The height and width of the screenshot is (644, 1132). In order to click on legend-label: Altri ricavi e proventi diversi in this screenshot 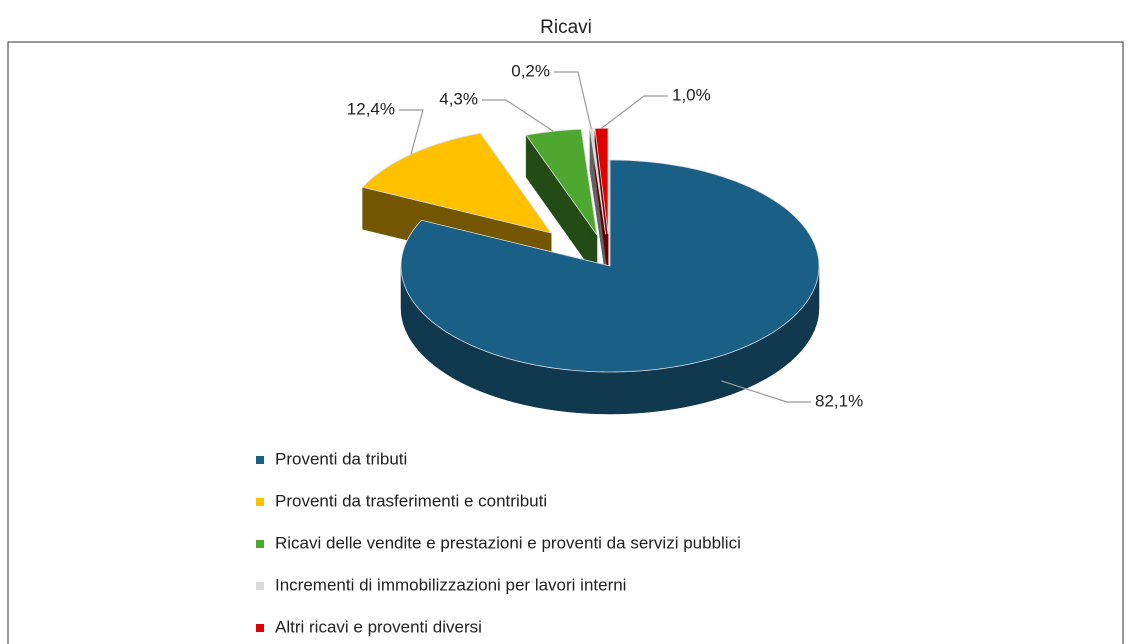, I will do `click(378, 626)`.